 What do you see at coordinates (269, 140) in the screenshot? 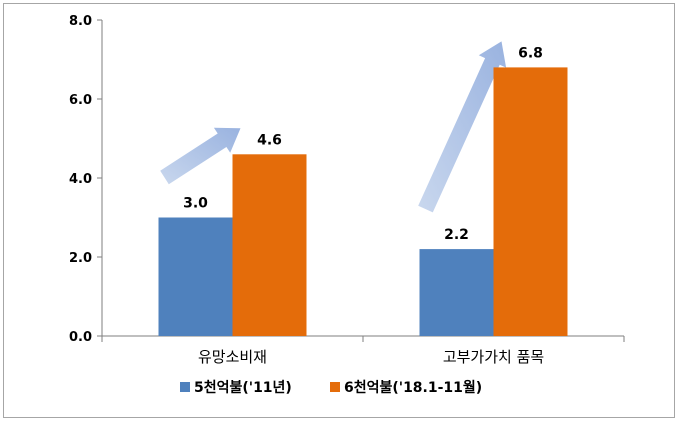
I see `data-label: 4.6` at bounding box center [269, 140].